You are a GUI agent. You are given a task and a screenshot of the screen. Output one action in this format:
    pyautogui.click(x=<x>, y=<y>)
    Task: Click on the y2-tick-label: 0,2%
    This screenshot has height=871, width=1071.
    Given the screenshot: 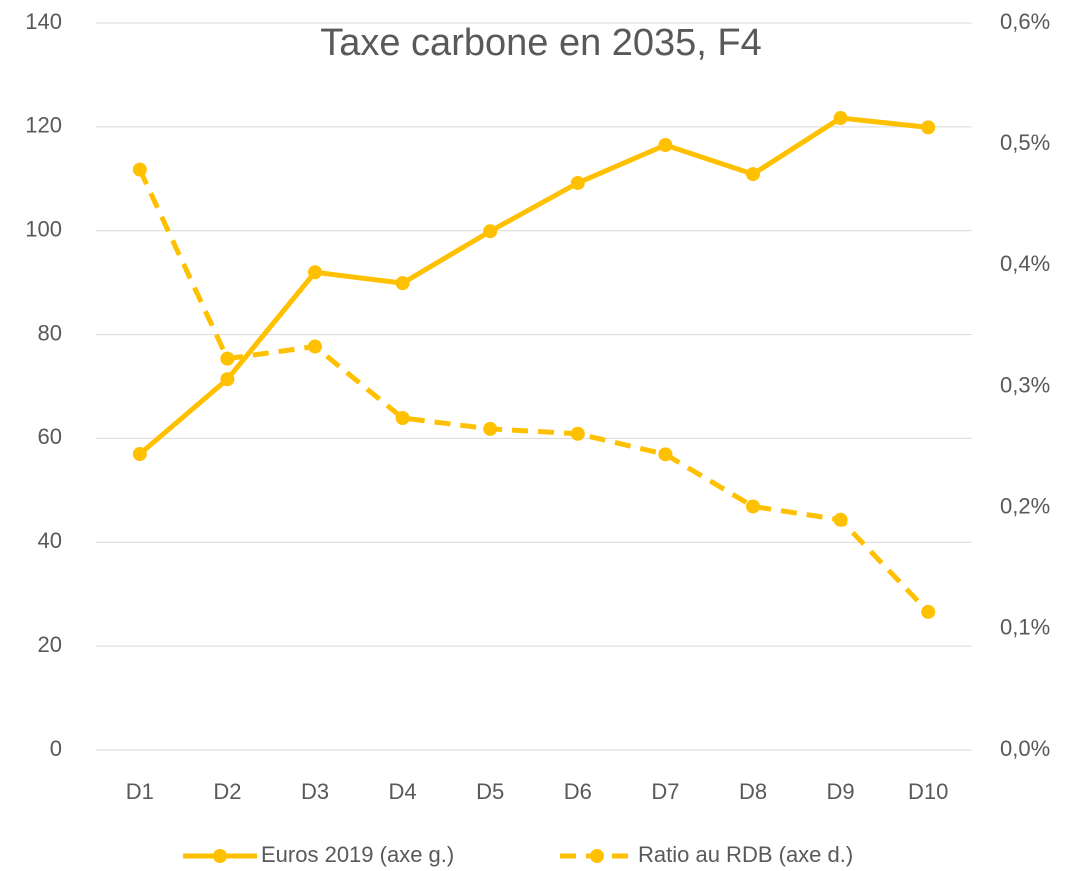 What is the action you would take?
    pyautogui.click(x=1025, y=505)
    